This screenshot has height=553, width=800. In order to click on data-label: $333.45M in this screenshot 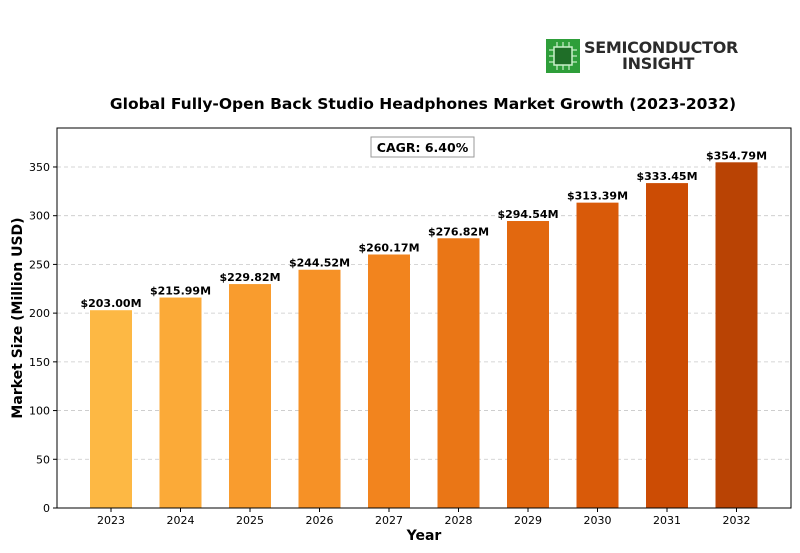, I will do `click(666, 176)`.